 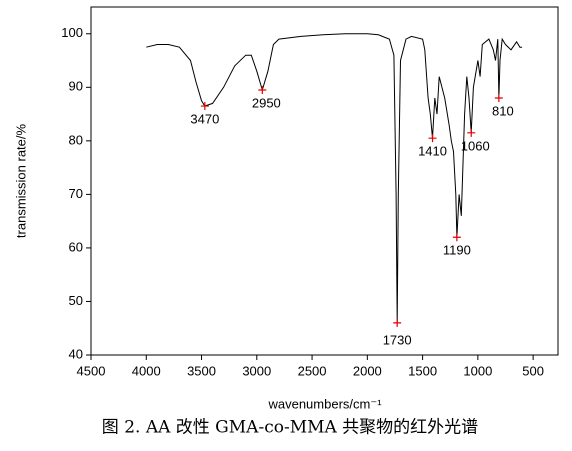 I want to click on x-tick-label: 2000, so click(x=367, y=370).